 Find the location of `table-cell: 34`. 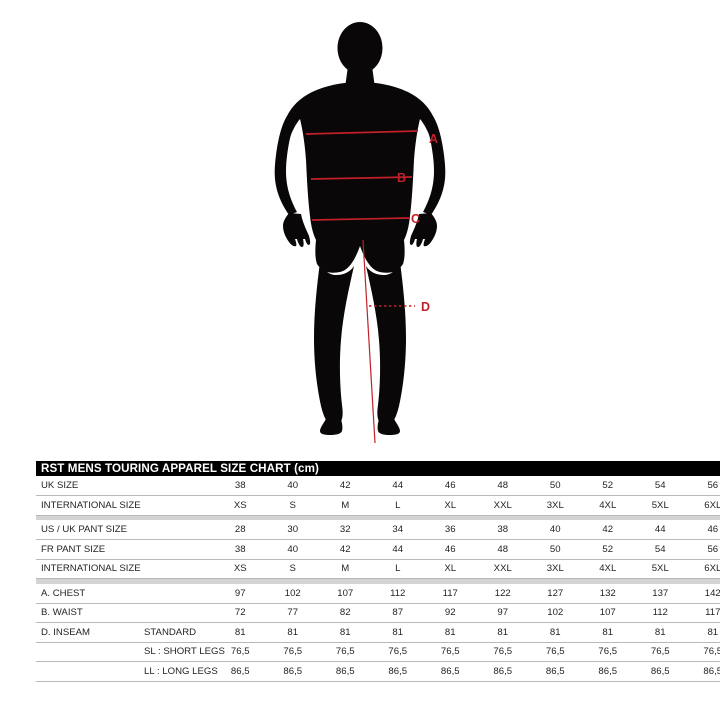

table-cell: 34 is located at coordinates (397, 530).